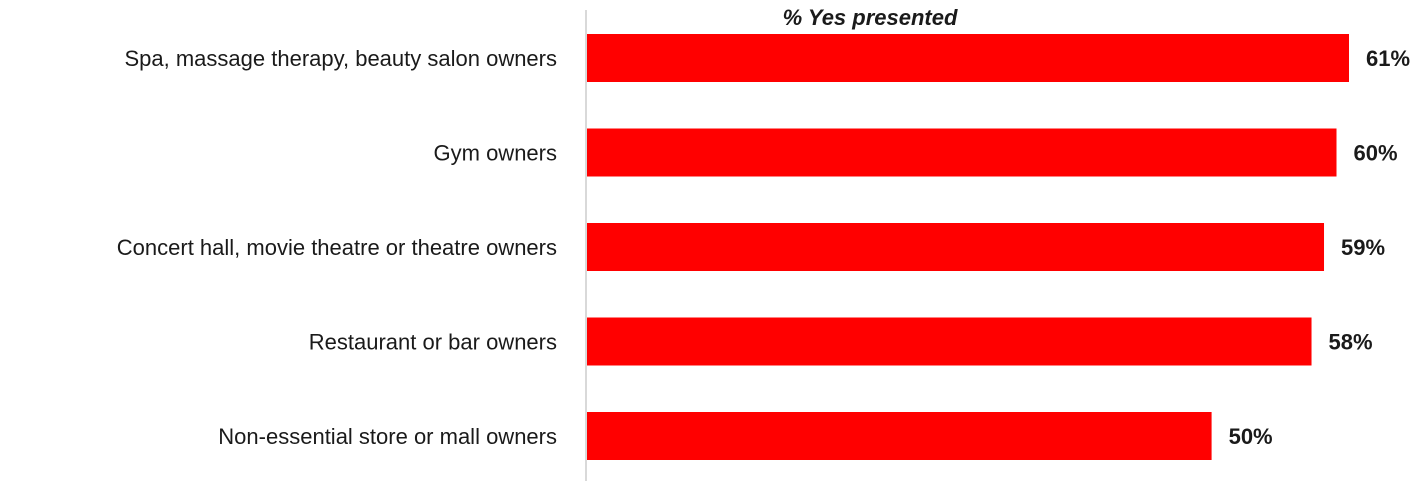  I want to click on value-label: 50%, so click(1251, 436).